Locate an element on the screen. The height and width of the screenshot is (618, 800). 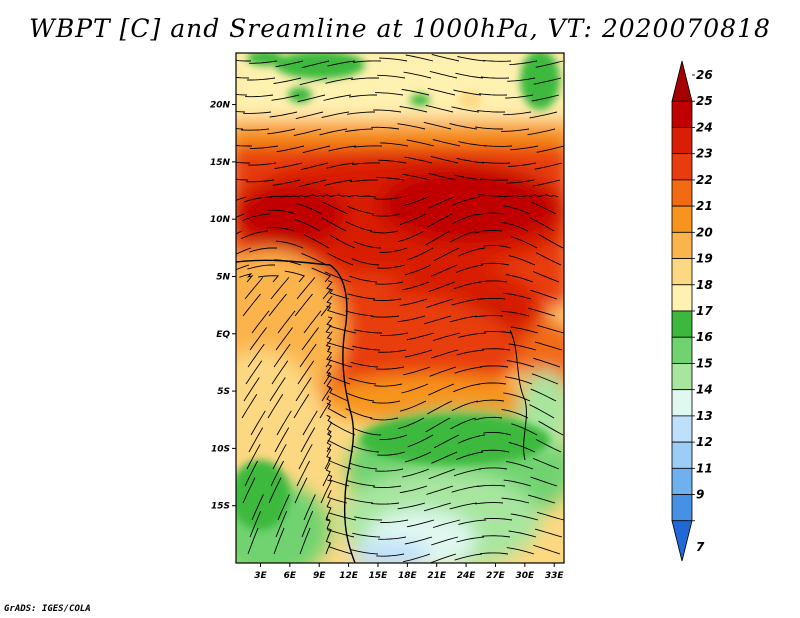
colorbar-label: 26 is located at coordinates (704, 75).